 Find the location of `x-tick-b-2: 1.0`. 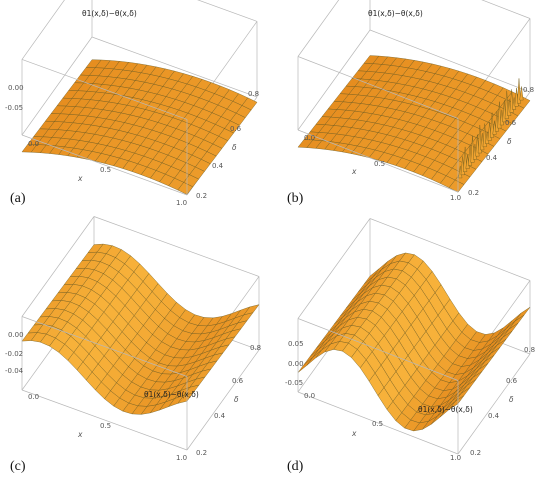

x-tick-b-2: 1.0 is located at coordinates (455, 198).